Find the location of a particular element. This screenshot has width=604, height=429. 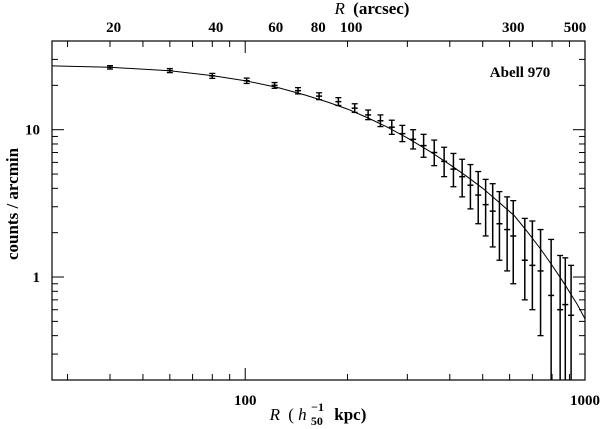

y-tick-label: 10 is located at coordinates (32, 131).